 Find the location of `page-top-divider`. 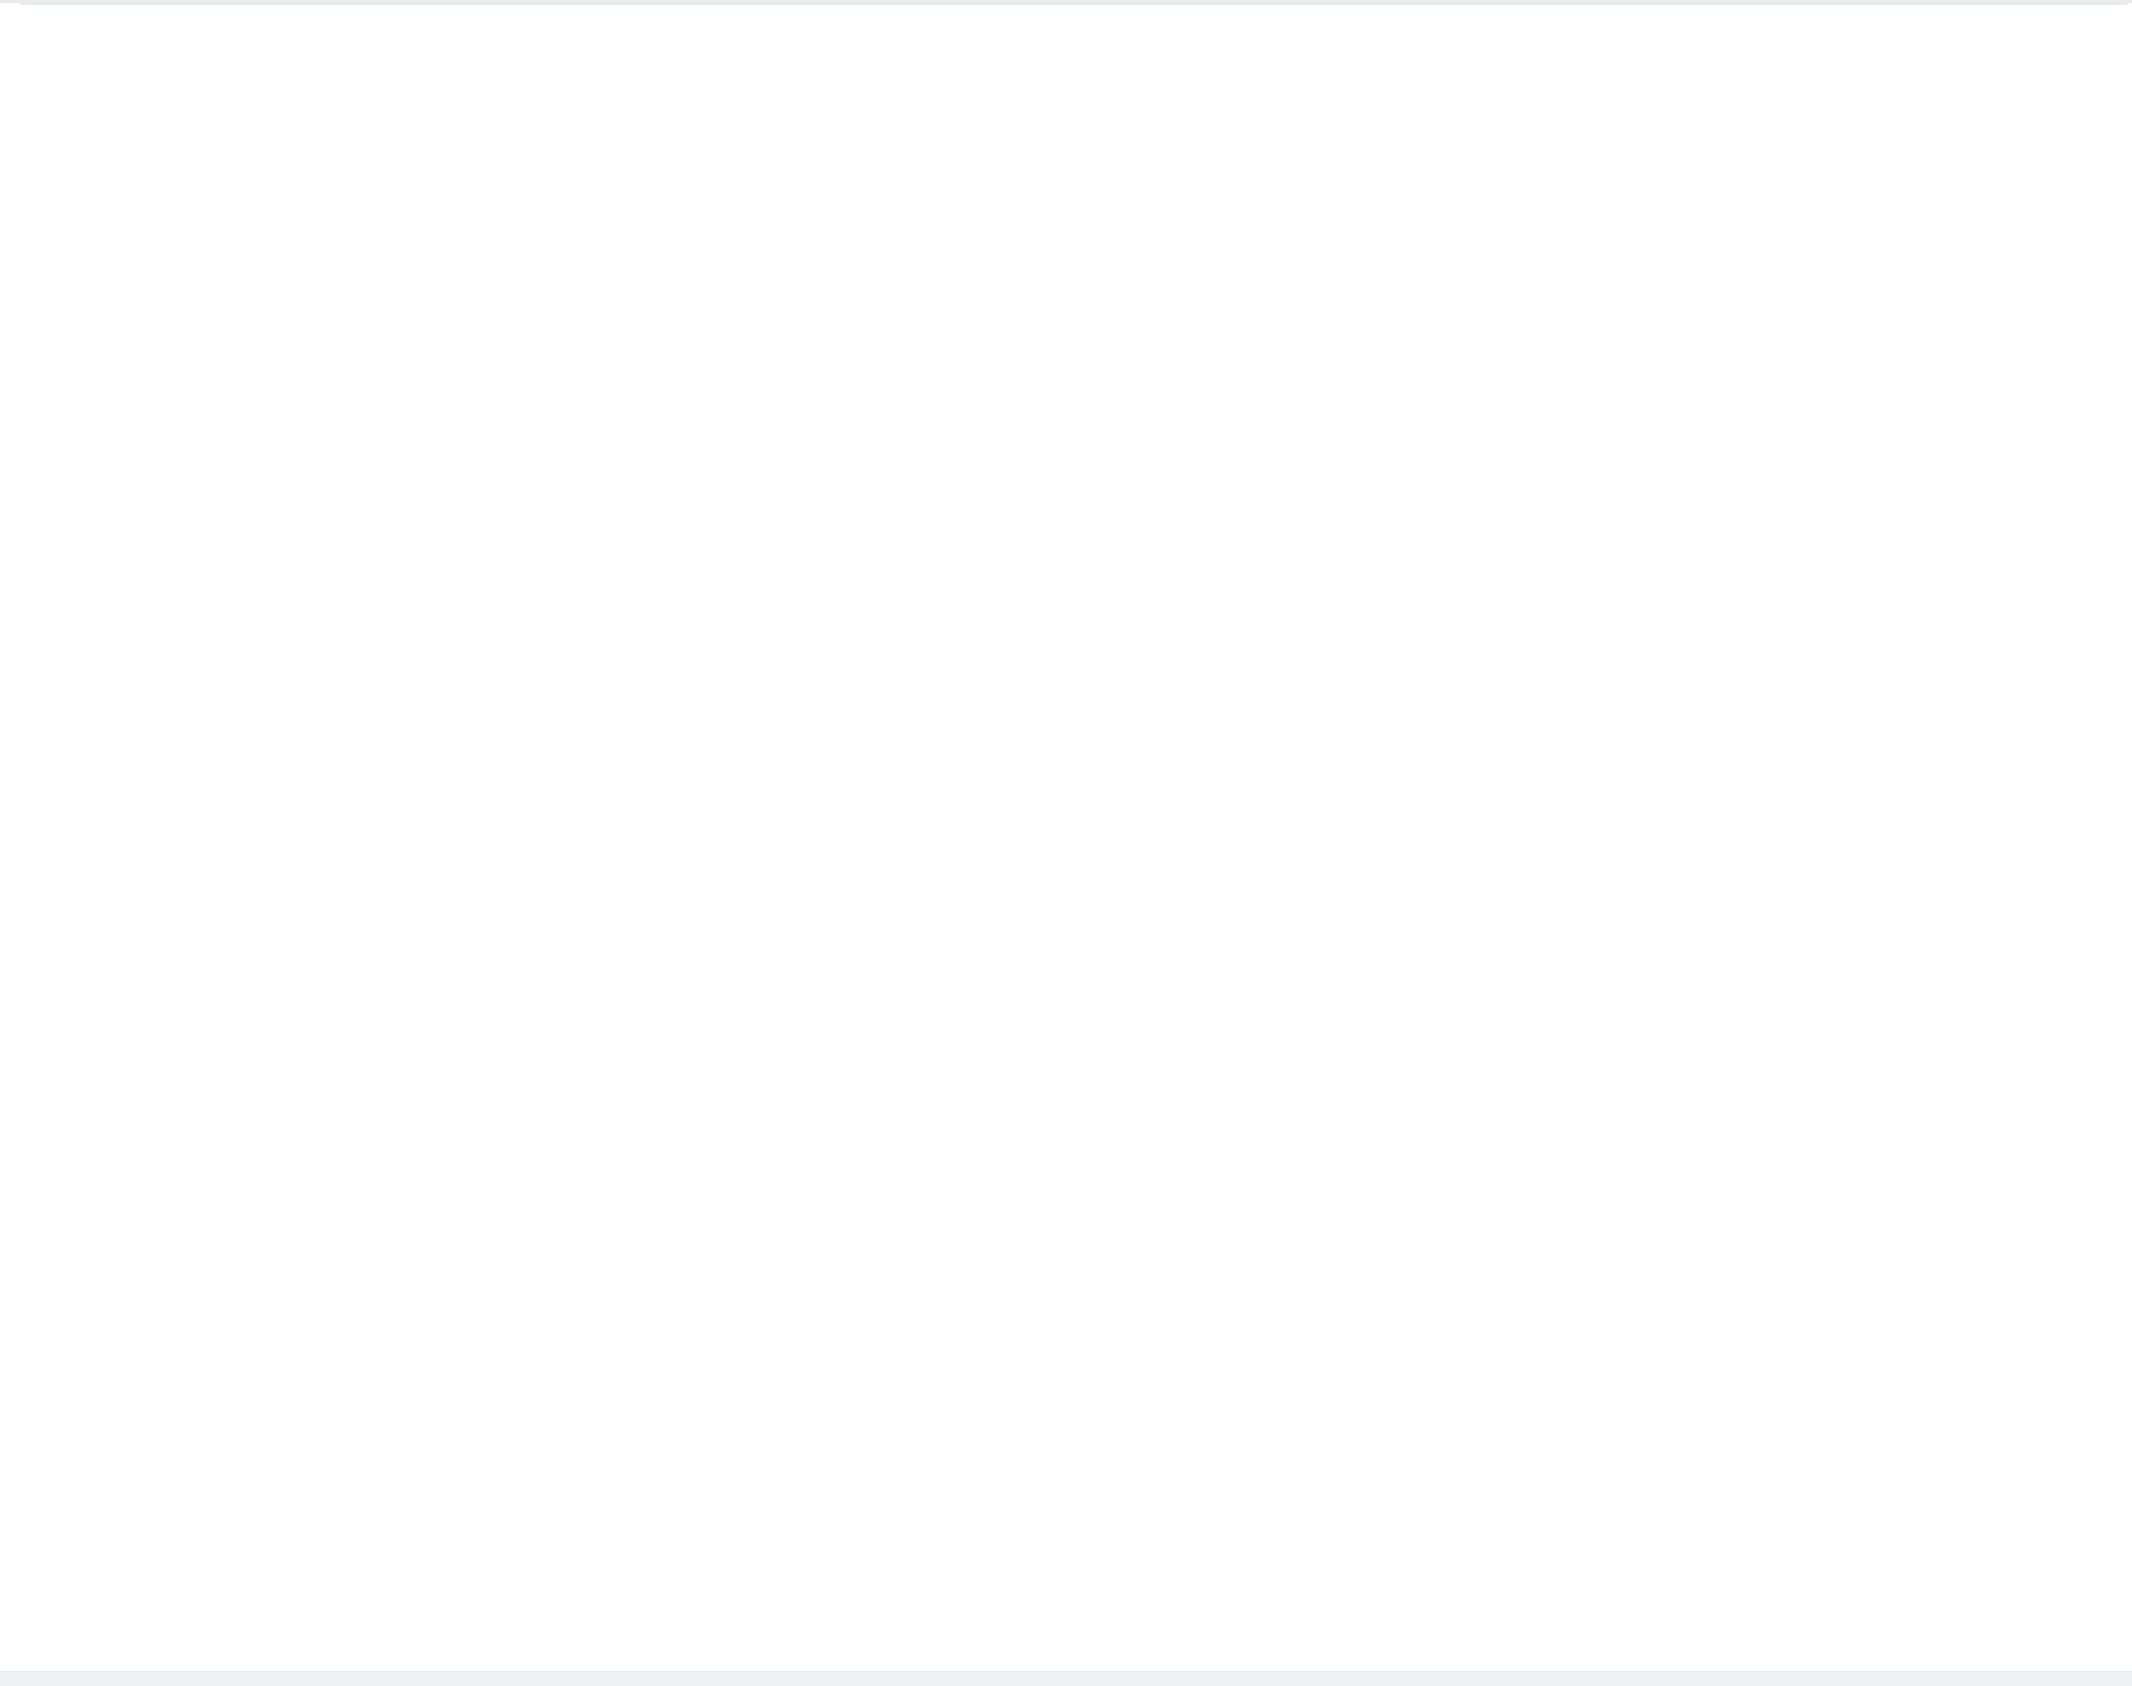

page-top-divider is located at coordinates (1066, 1).